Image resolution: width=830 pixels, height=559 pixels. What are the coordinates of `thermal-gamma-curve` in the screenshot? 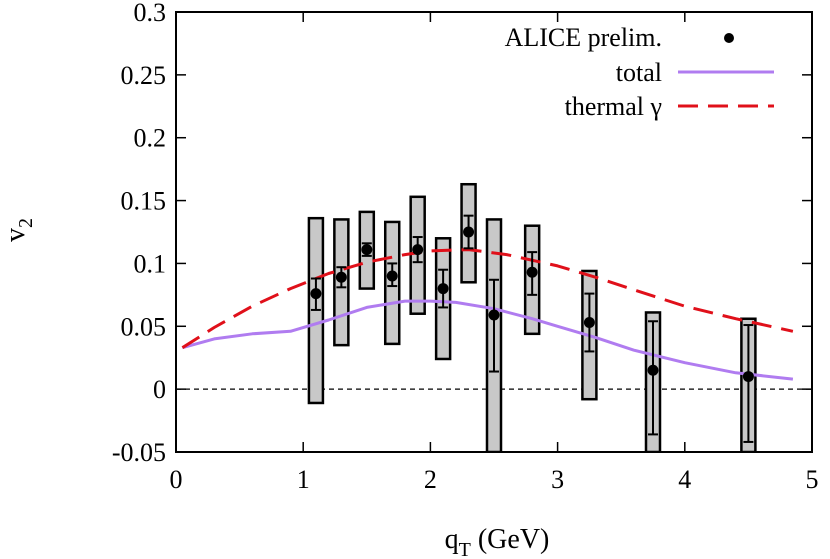 It's located at (487, 298).